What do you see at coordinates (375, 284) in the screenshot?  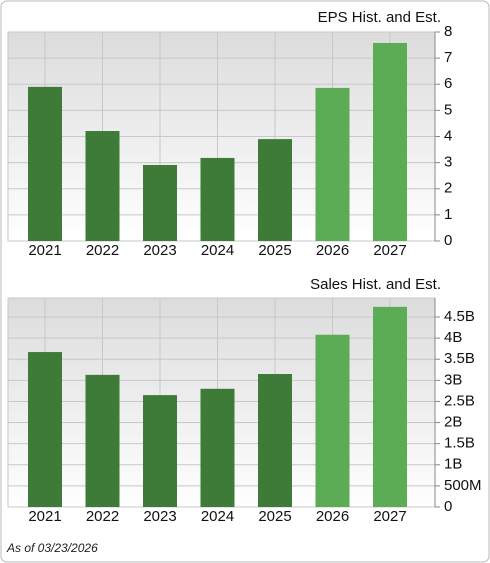 I see `chart-title: Sales Hist. and Est.` at bounding box center [375, 284].